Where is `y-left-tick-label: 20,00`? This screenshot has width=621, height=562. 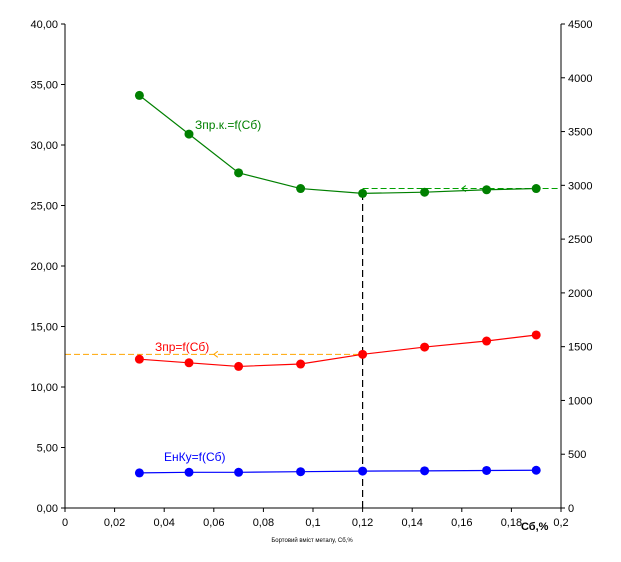
y-left-tick-label: 20,00 is located at coordinates (44, 267).